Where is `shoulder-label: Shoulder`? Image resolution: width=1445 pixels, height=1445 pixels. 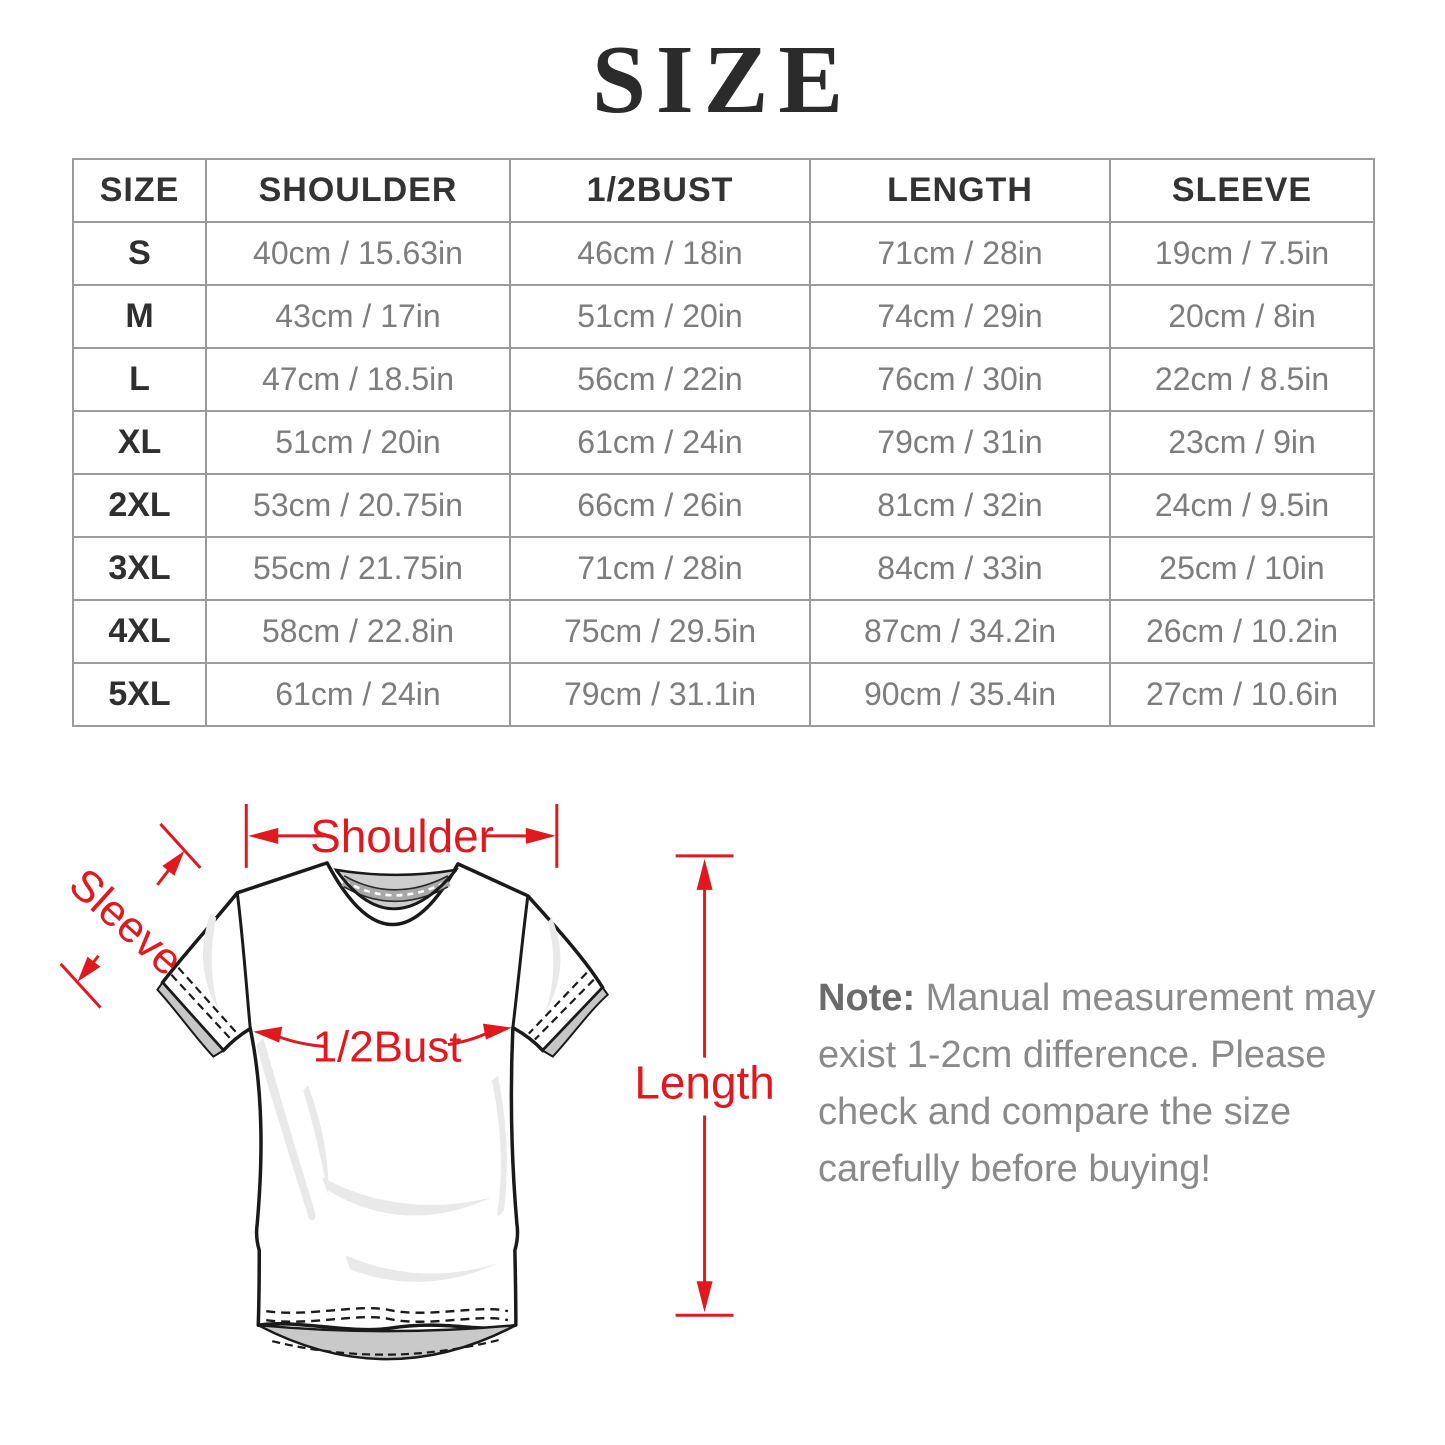 shoulder-label: Shoulder is located at coordinates (402, 836).